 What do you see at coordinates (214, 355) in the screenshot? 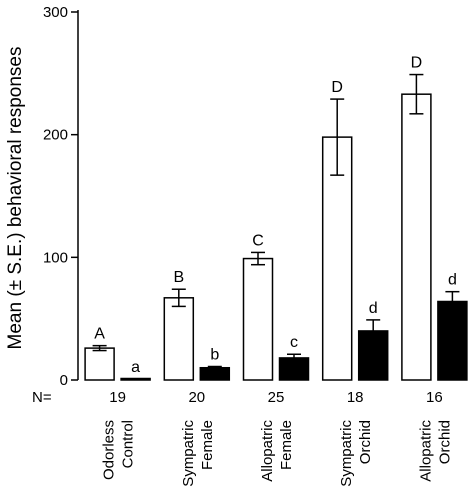
I see `significance-letter: b` at bounding box center [214, 355].